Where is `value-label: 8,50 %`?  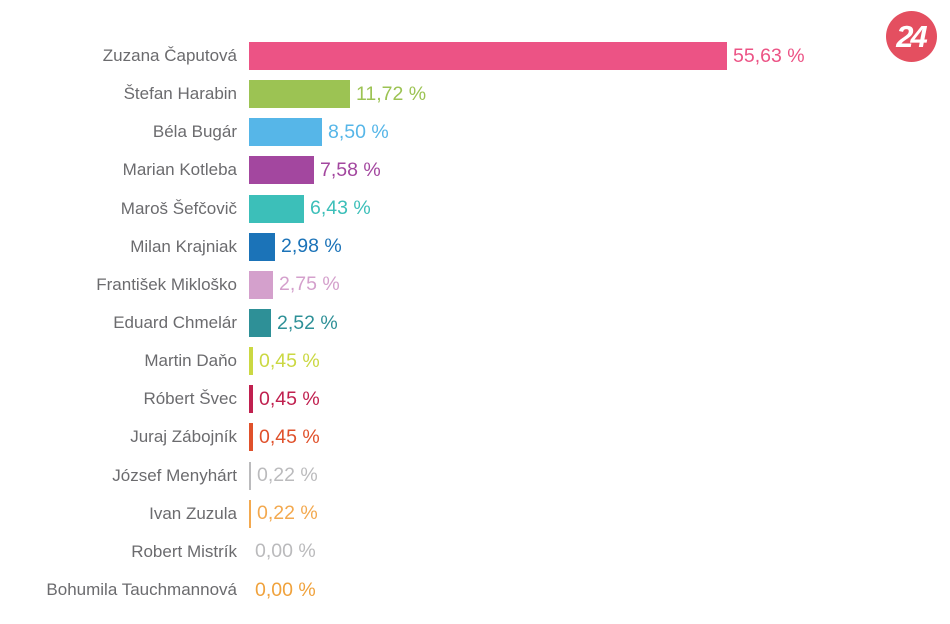
value-label: 8,50 % is located at coordinates (358, 131).